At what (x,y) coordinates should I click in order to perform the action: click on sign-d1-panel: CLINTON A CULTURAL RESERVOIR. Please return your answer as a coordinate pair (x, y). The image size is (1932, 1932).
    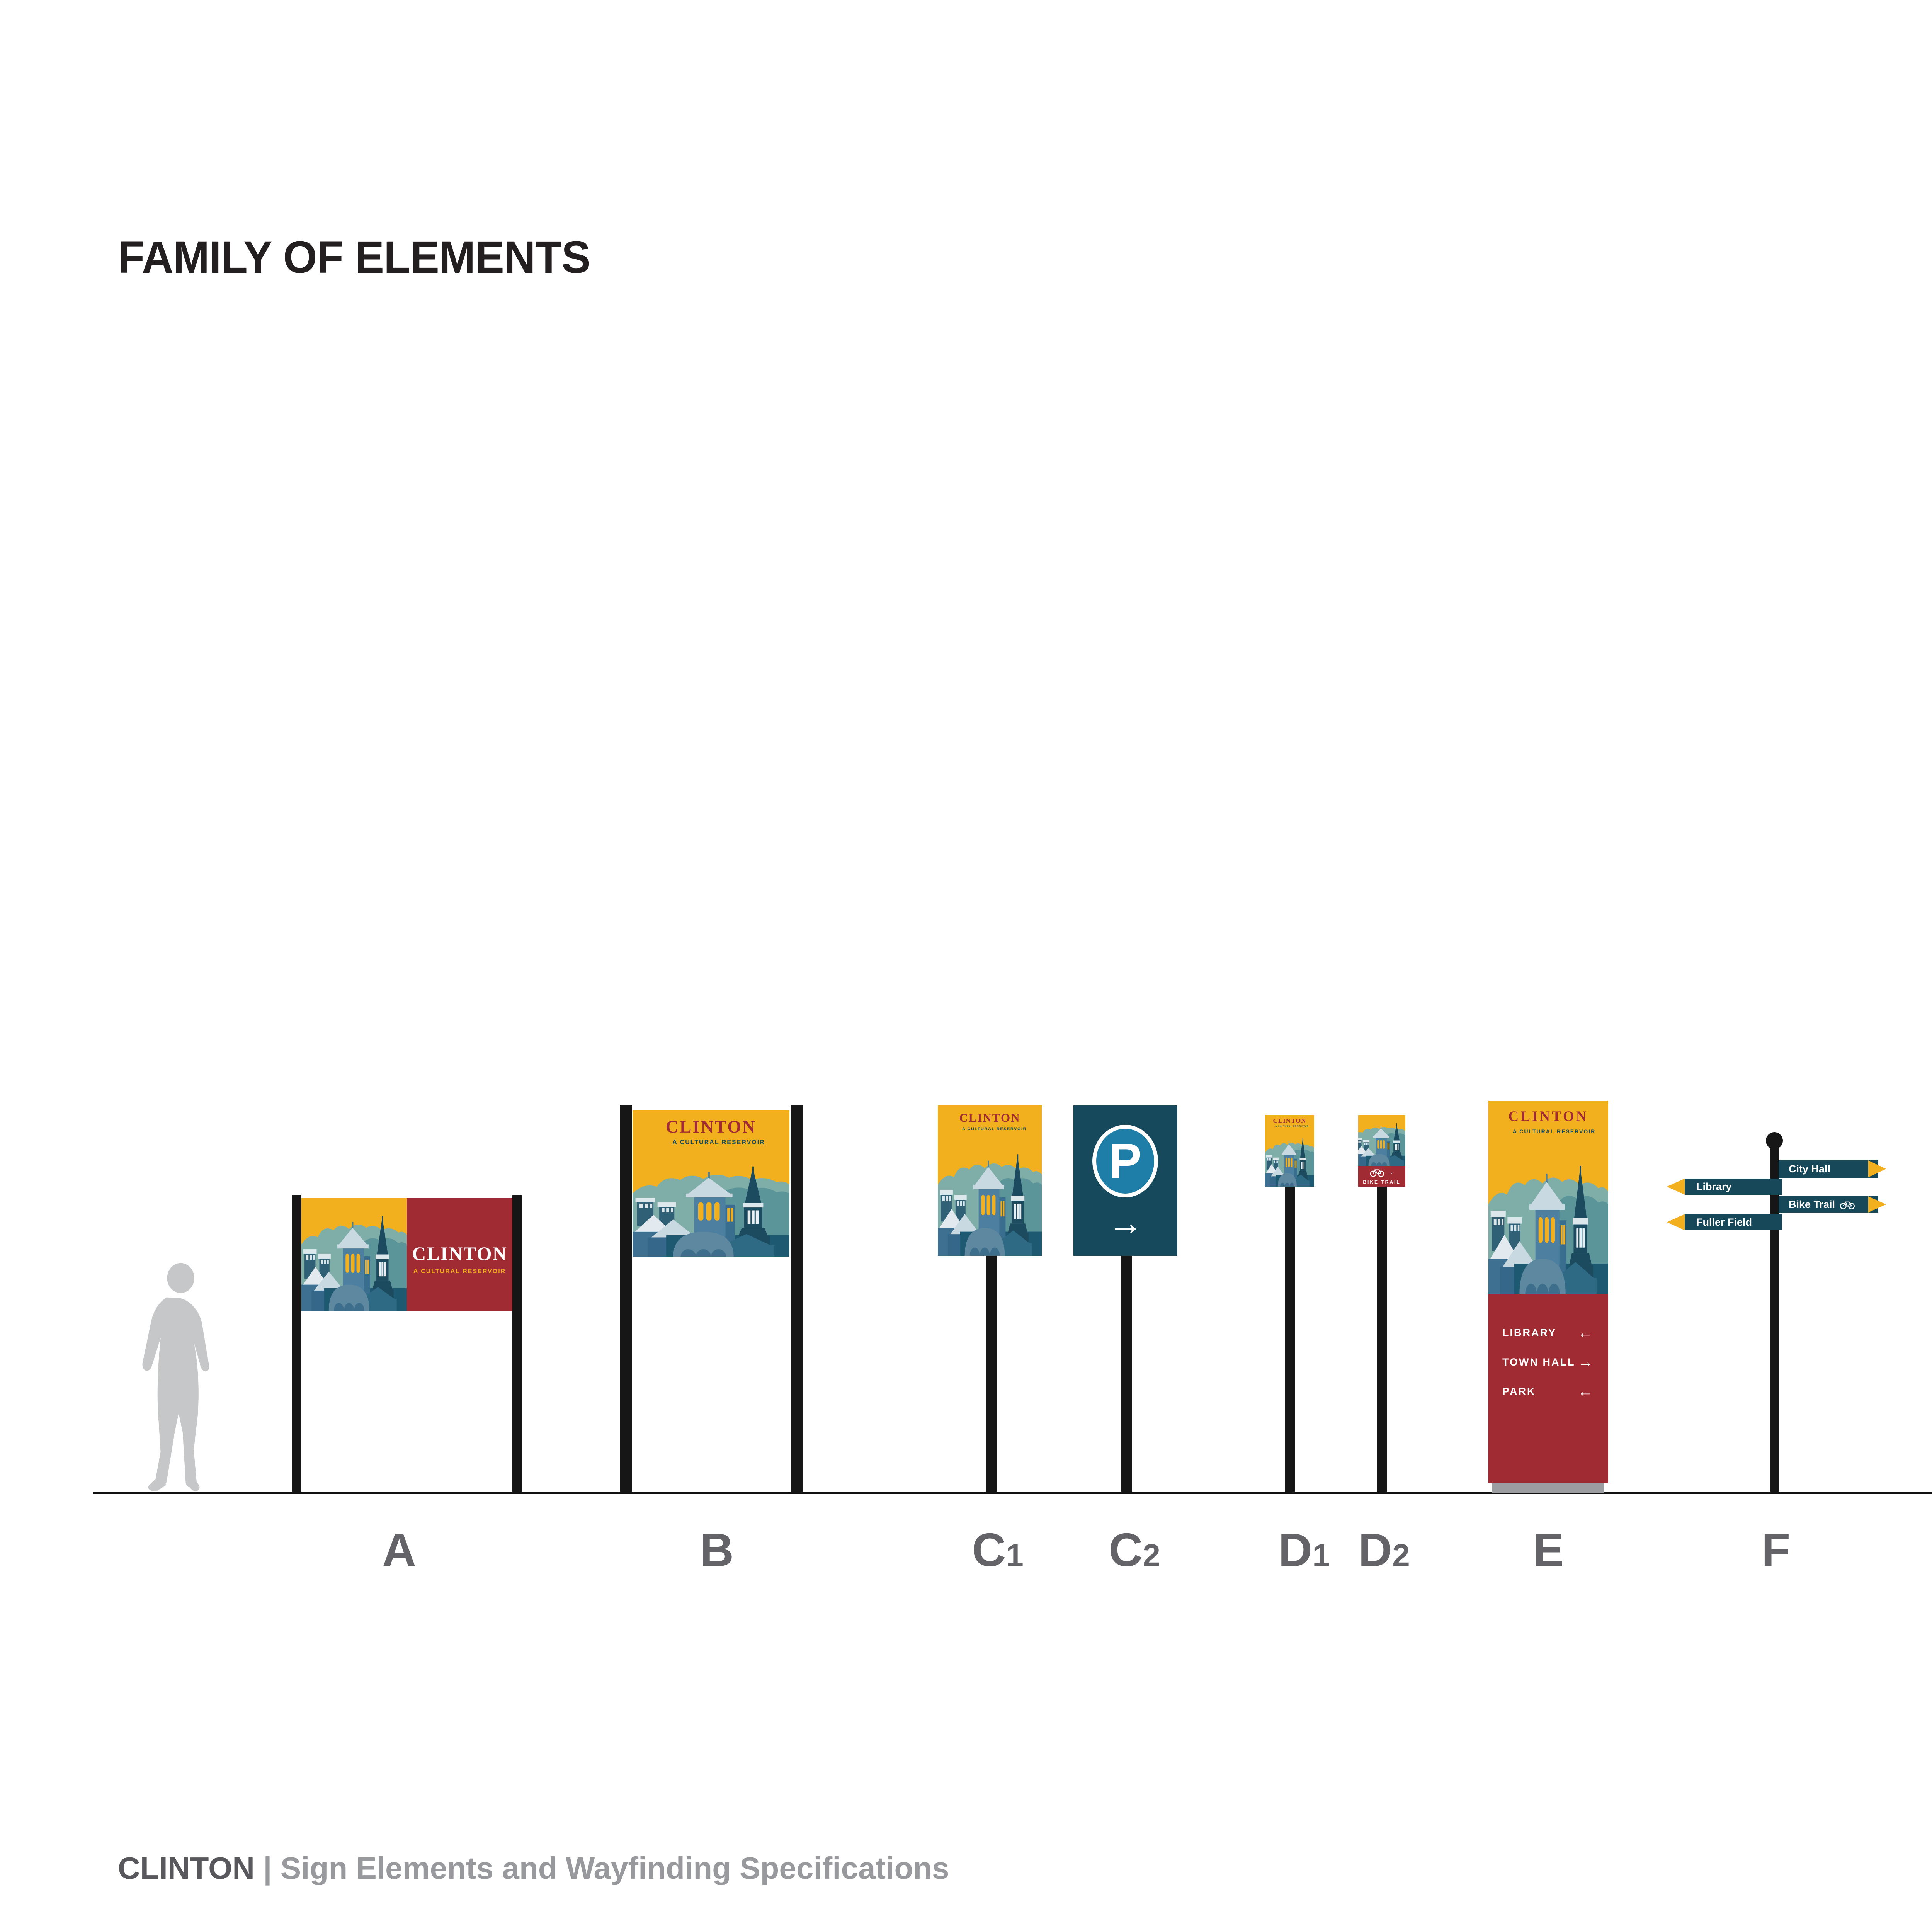
    Looking at the image, I should click on (1290, 1151).